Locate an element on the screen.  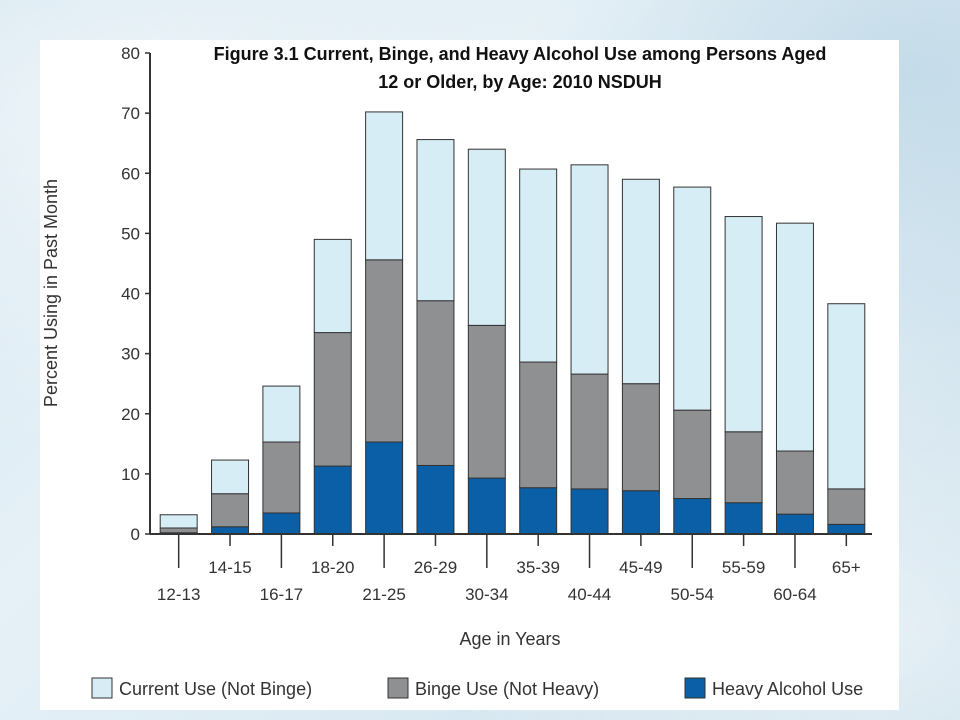
legend-label: Heavy Alcohol Use is located at coordinates (787, 689).